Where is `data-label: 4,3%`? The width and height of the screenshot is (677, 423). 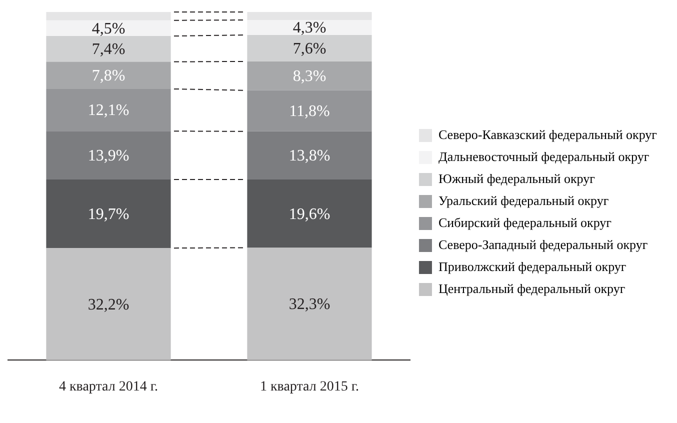 data-label: 4,3% is located at coordinates (309, 28).